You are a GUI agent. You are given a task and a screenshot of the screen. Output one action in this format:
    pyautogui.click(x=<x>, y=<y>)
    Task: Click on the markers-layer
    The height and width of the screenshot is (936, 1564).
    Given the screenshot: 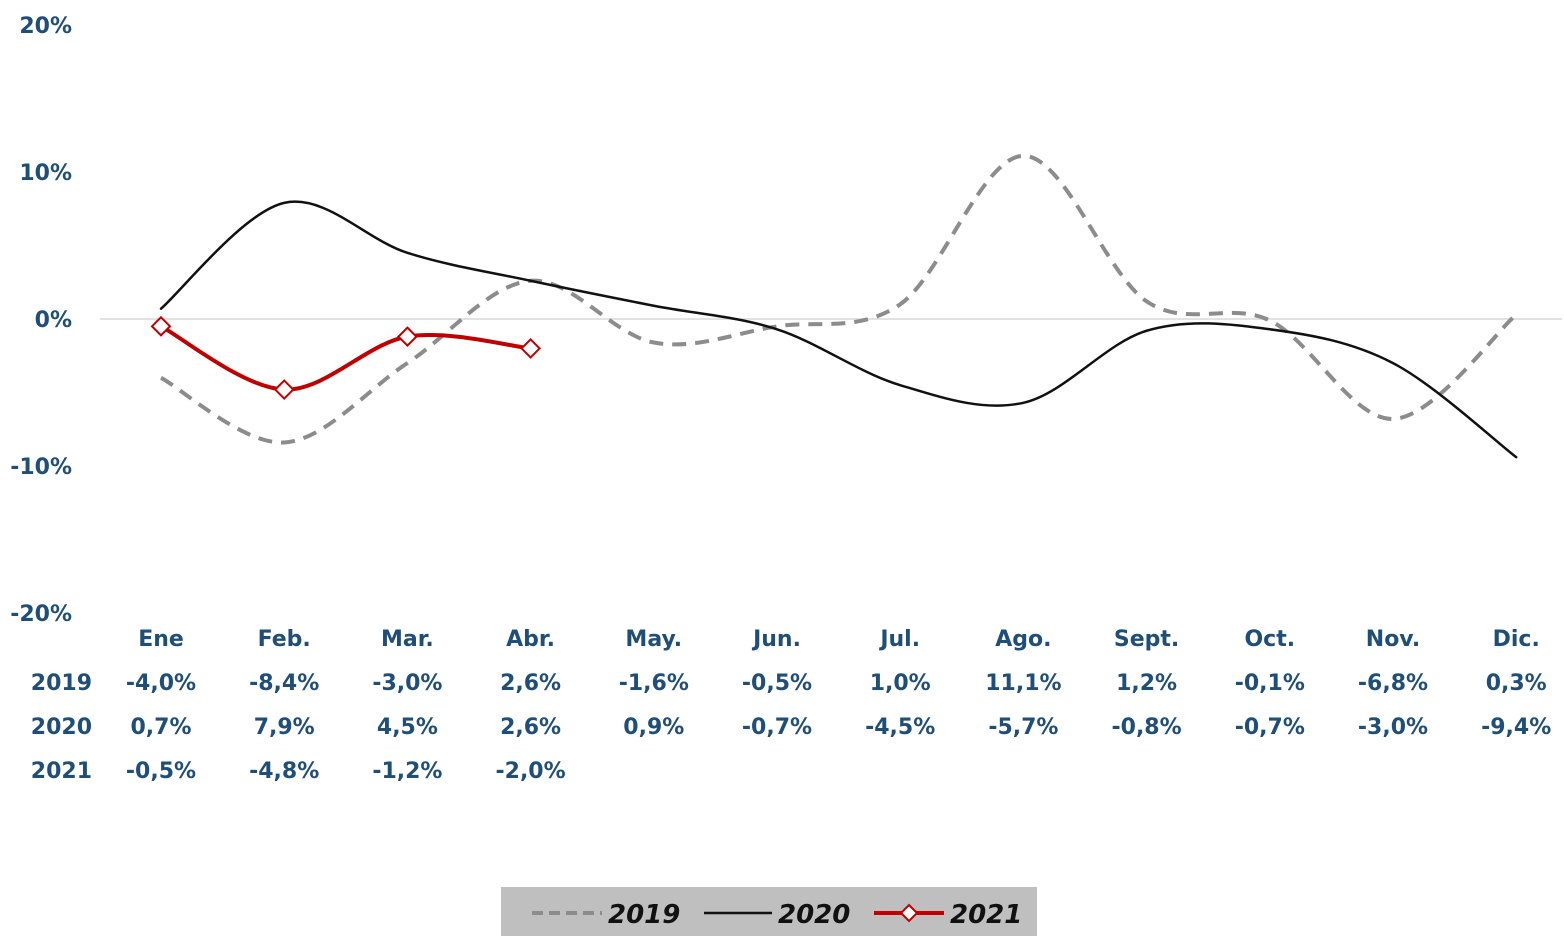 What is the action you would take?
    pyautogui.click(x=346, y=357)
    